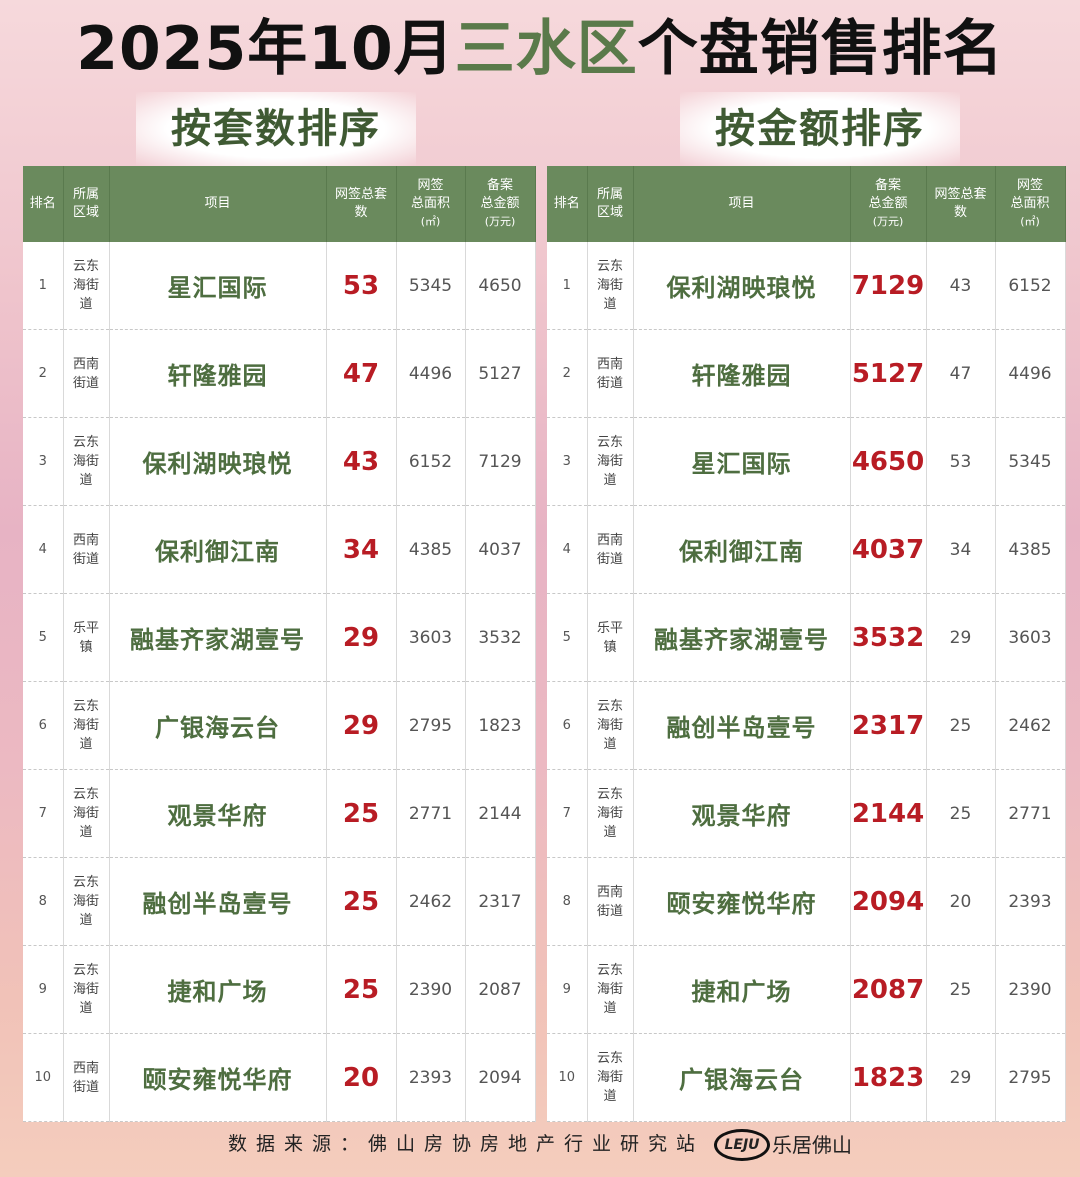 This screenshot has width=1080, height=1177. What do you see at coordinates (276, 129) in the screenshot?
I see `by-units-label: 按套数排序` at bounding box center [276, 129].